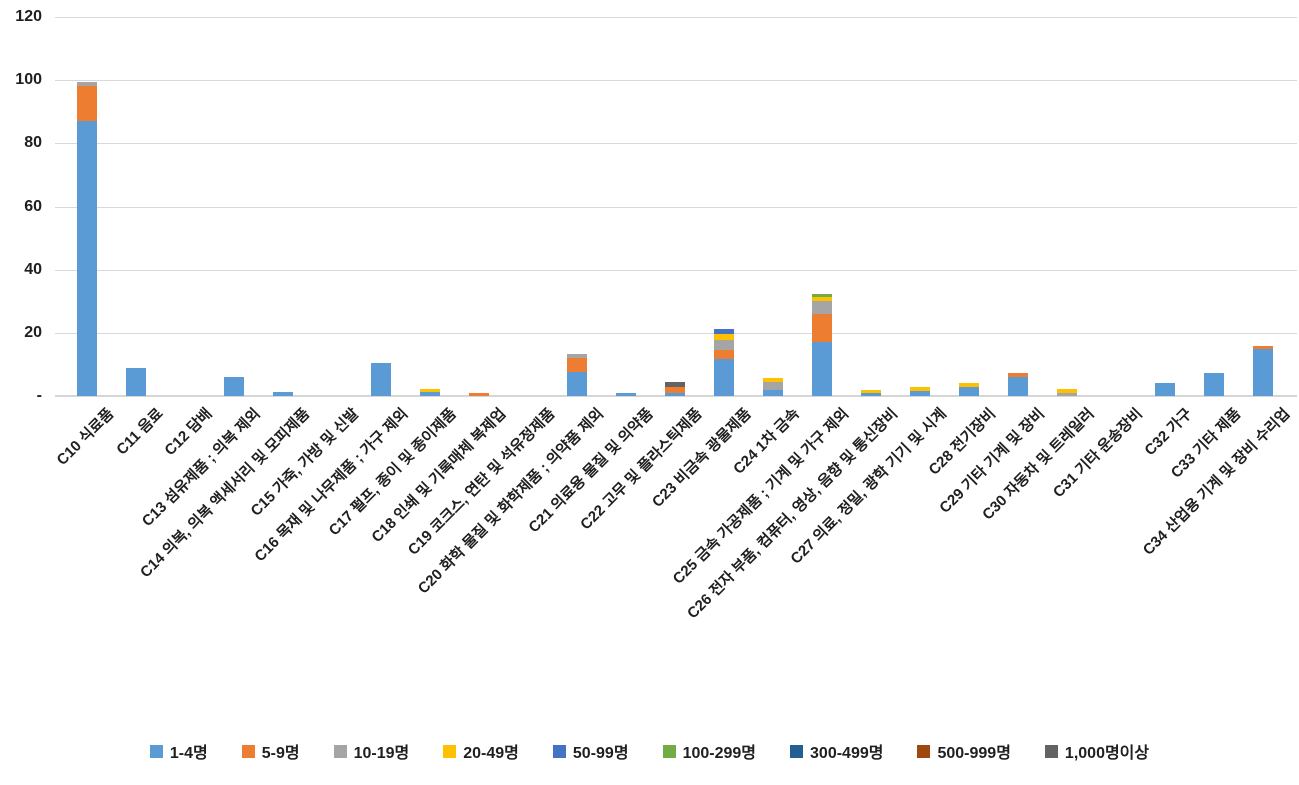  I want to click on legend-label: 500-999명, so click(974, 753).